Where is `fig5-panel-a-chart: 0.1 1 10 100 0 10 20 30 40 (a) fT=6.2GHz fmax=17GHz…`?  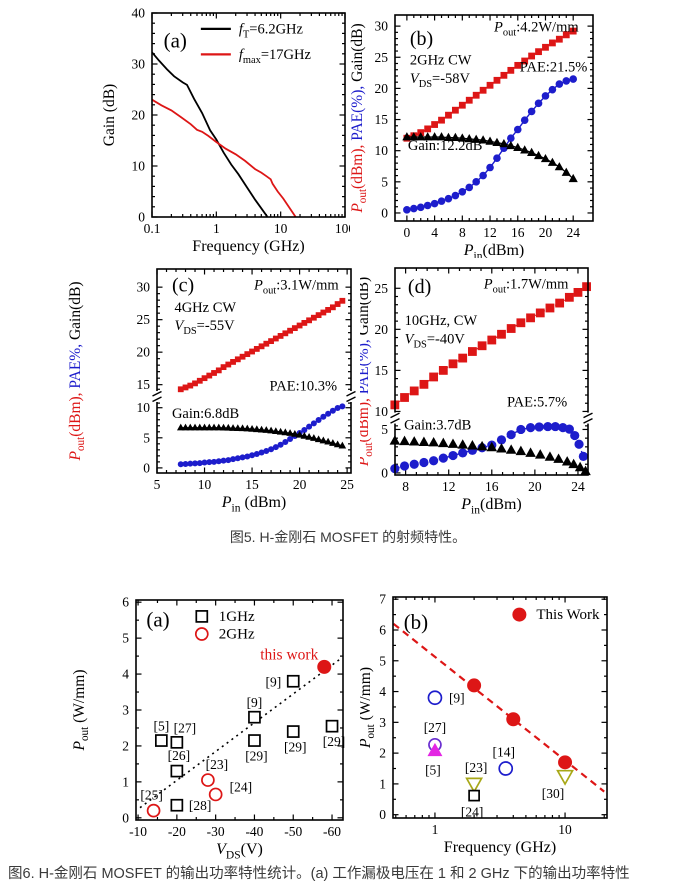
fig5-panel-a-chart: 0.1 1 10 100 0 10 20 30 40 (a) fT=6.2GHz fmax=17GHz… is located at coordinates (225, 131).